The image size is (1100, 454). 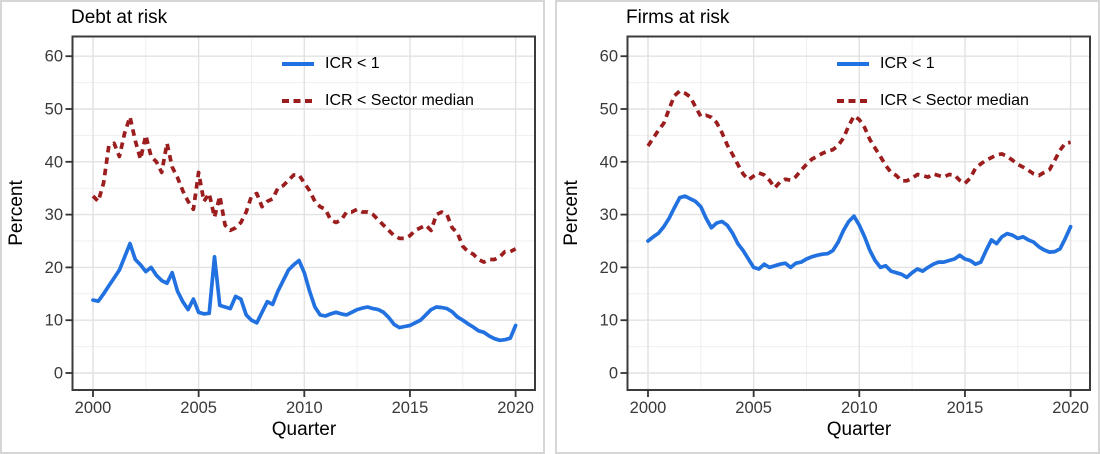 I want to click on panel-title: Firms at risk, so click(x=678, y=17).